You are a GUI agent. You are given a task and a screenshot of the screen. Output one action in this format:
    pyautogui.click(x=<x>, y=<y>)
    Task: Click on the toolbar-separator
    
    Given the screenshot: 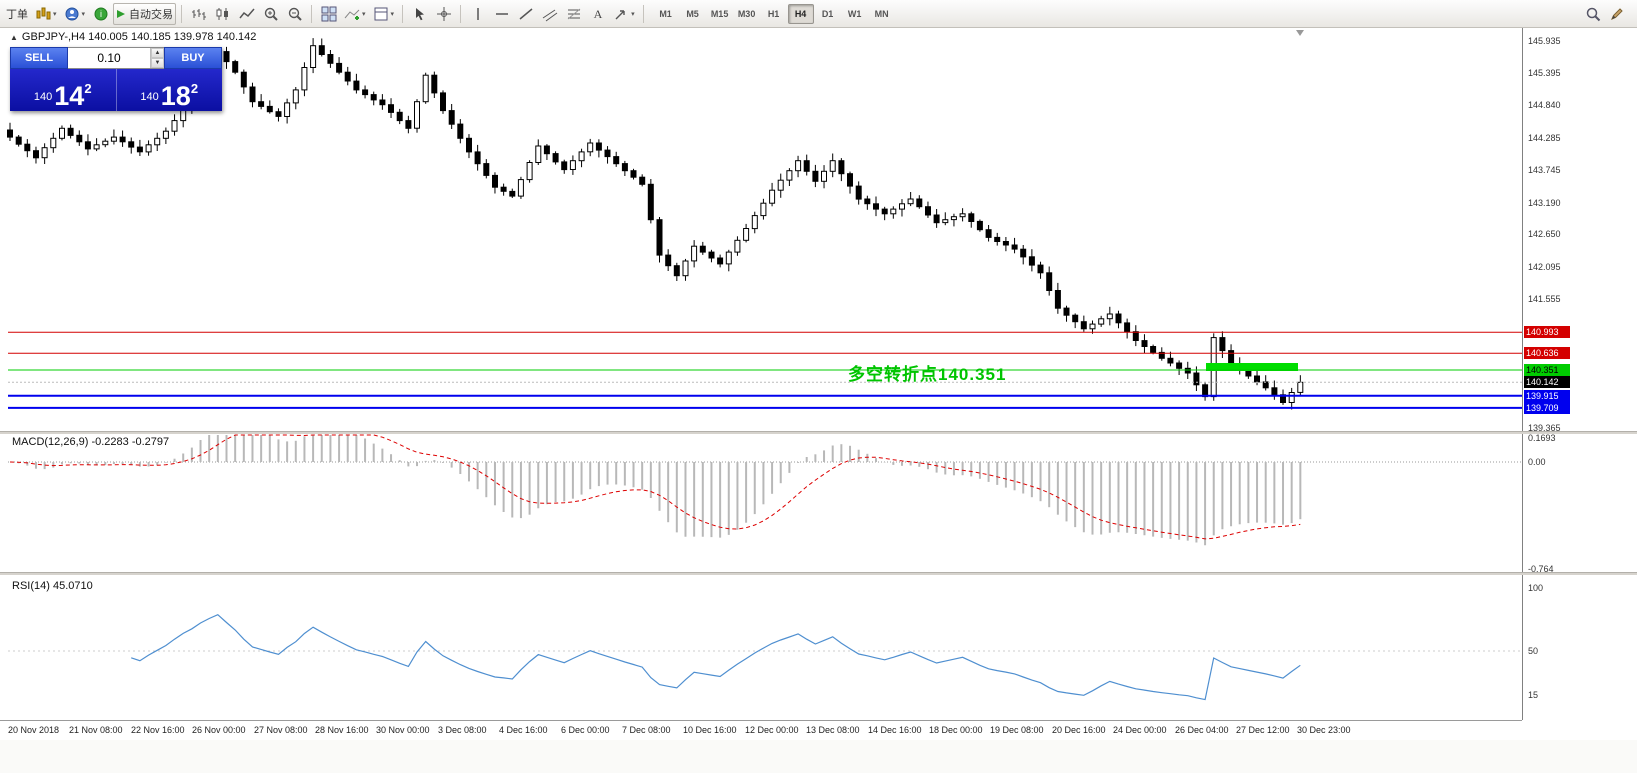 What is the action you would take?
    pyautogui.click(x=403, y=13)
    